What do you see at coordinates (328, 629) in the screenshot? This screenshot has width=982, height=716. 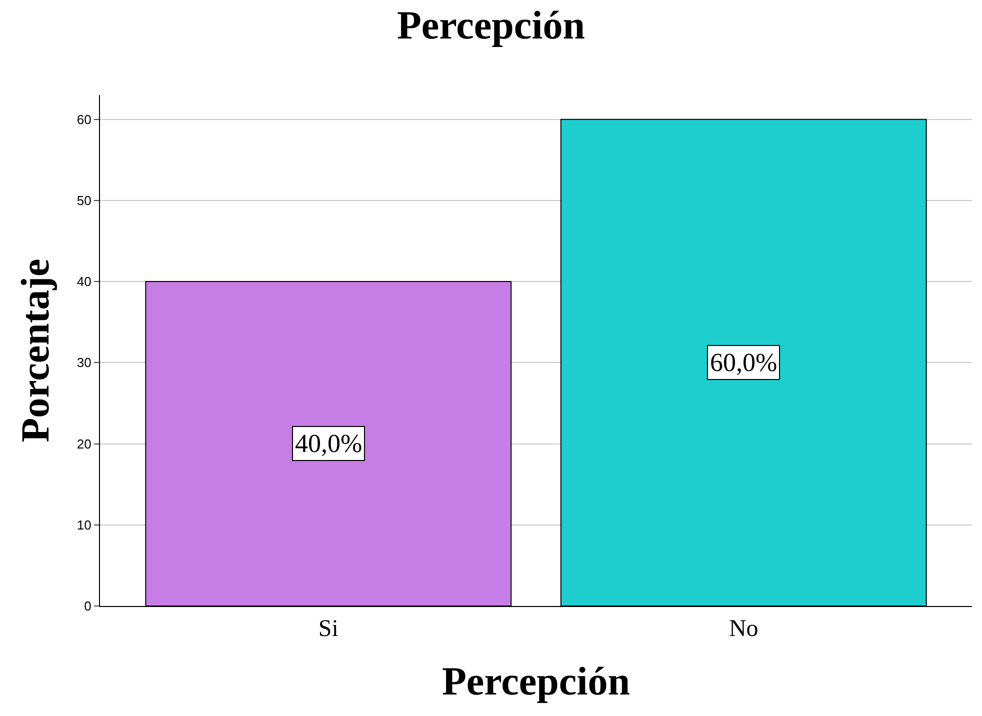 I see `x-tick-label: Si` at bounding box center [328, 629].